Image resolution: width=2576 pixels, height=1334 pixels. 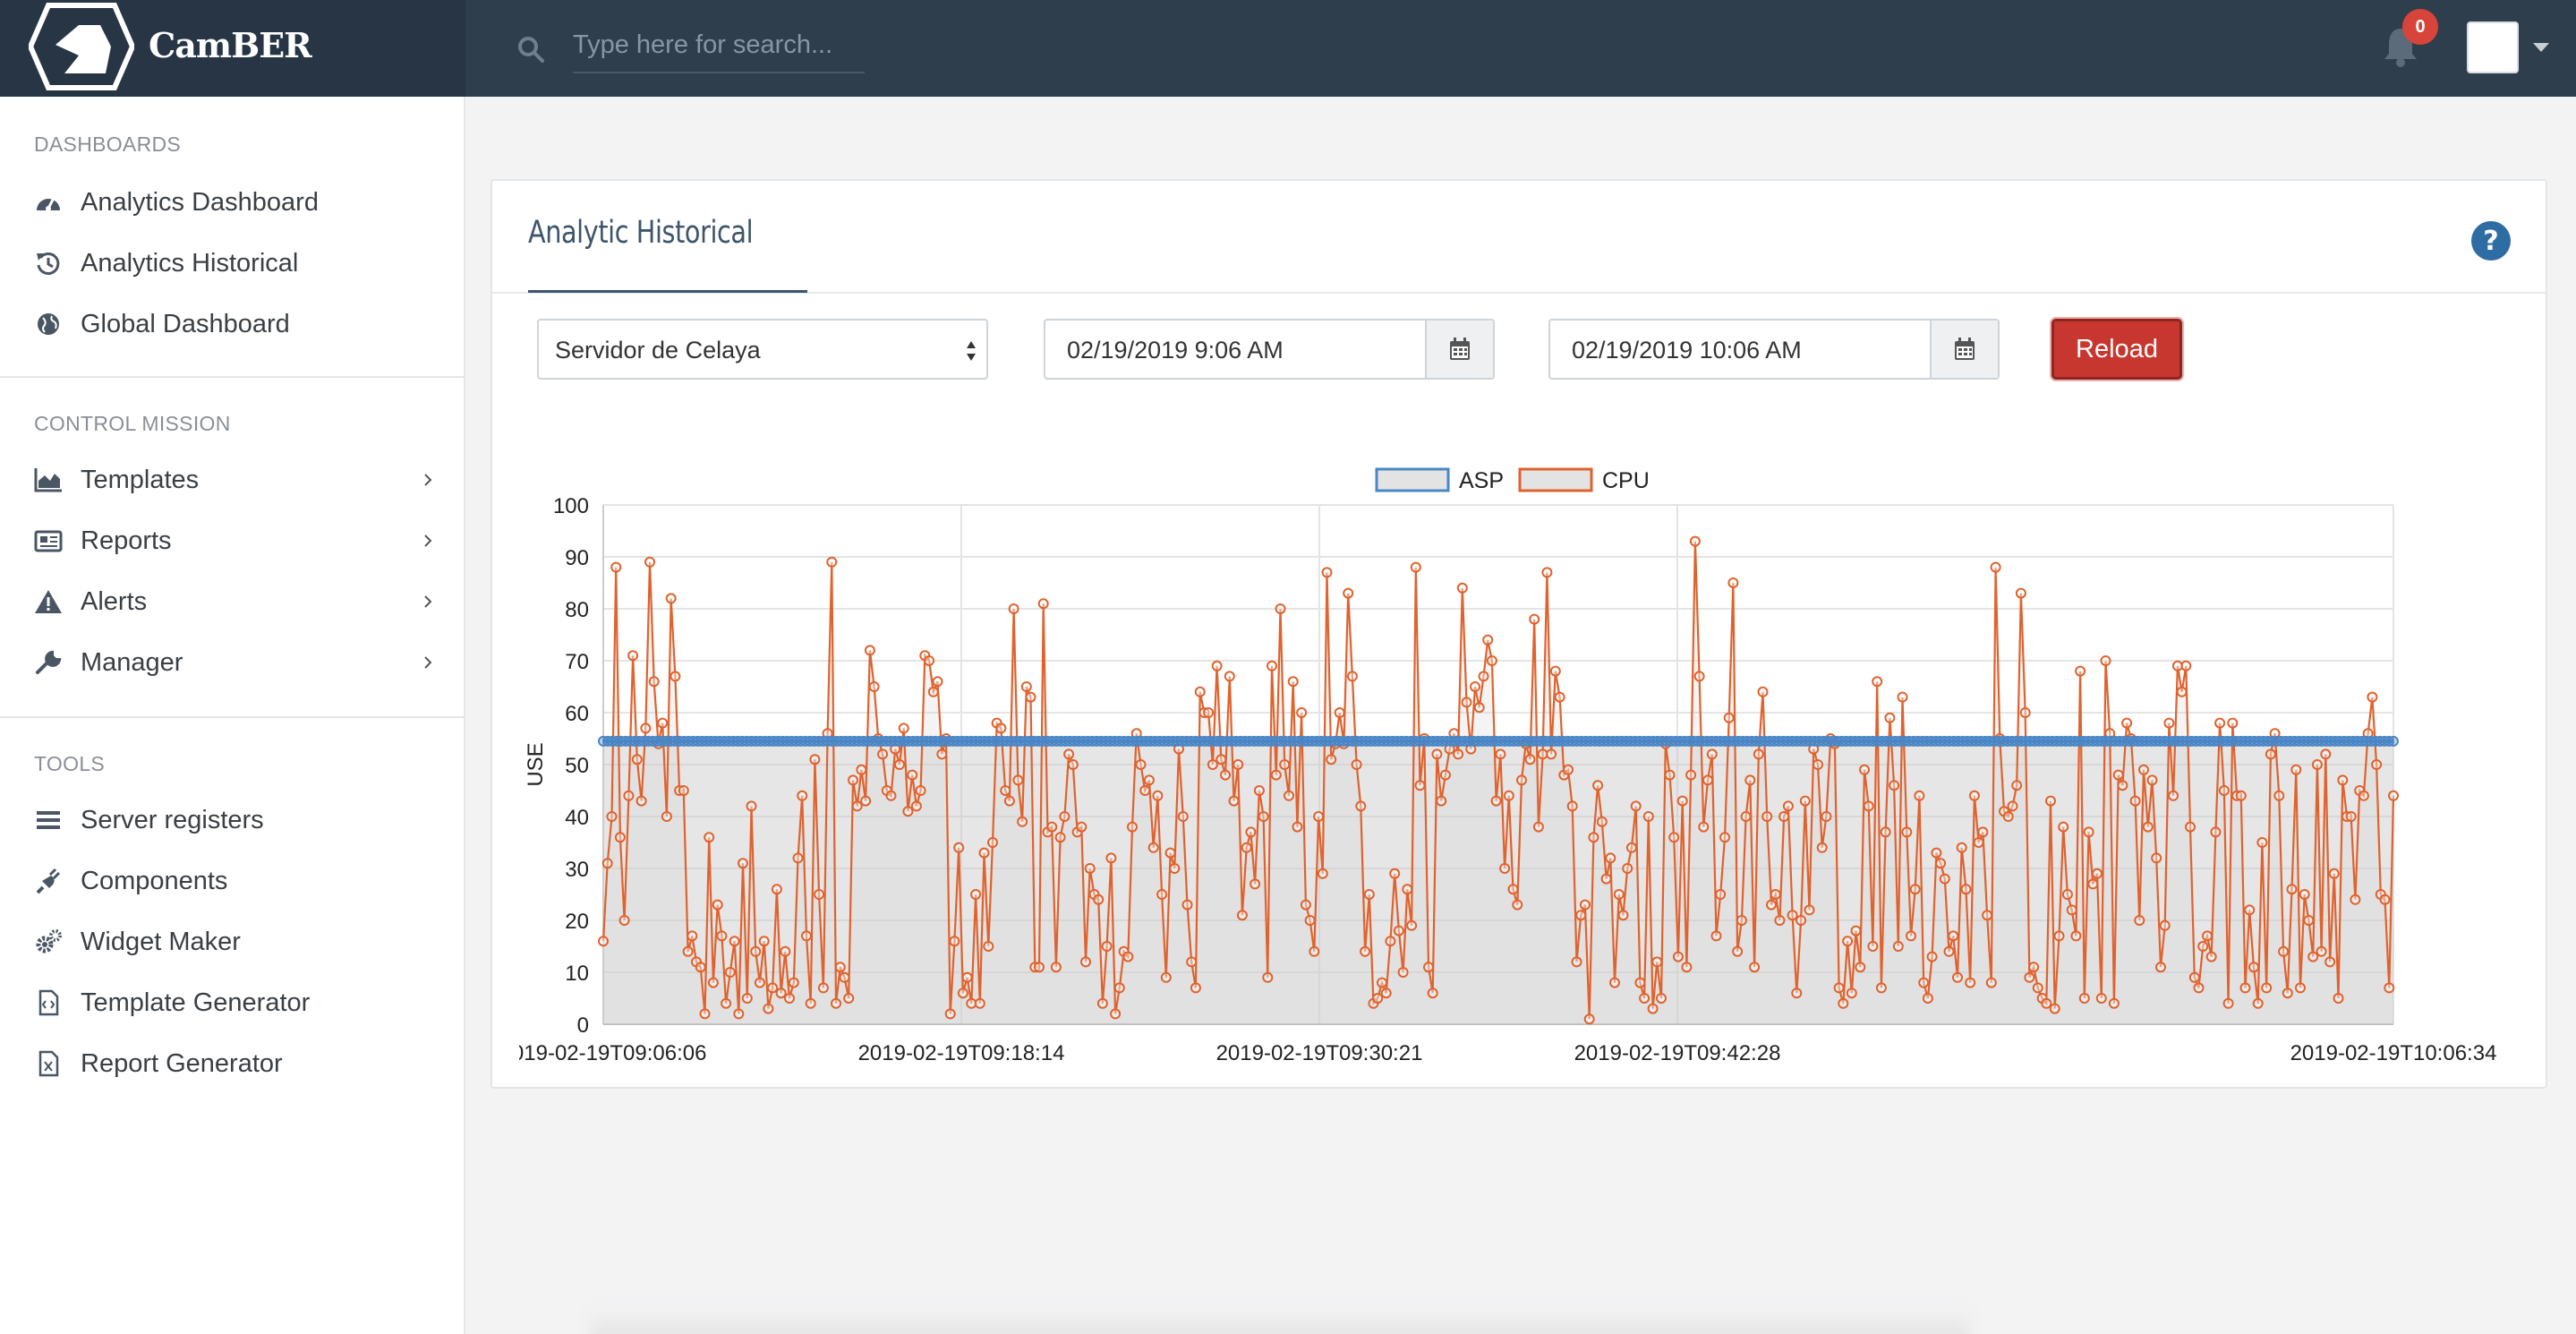 I want to click on bottom-shadow, so click(x=1280, y=1320).